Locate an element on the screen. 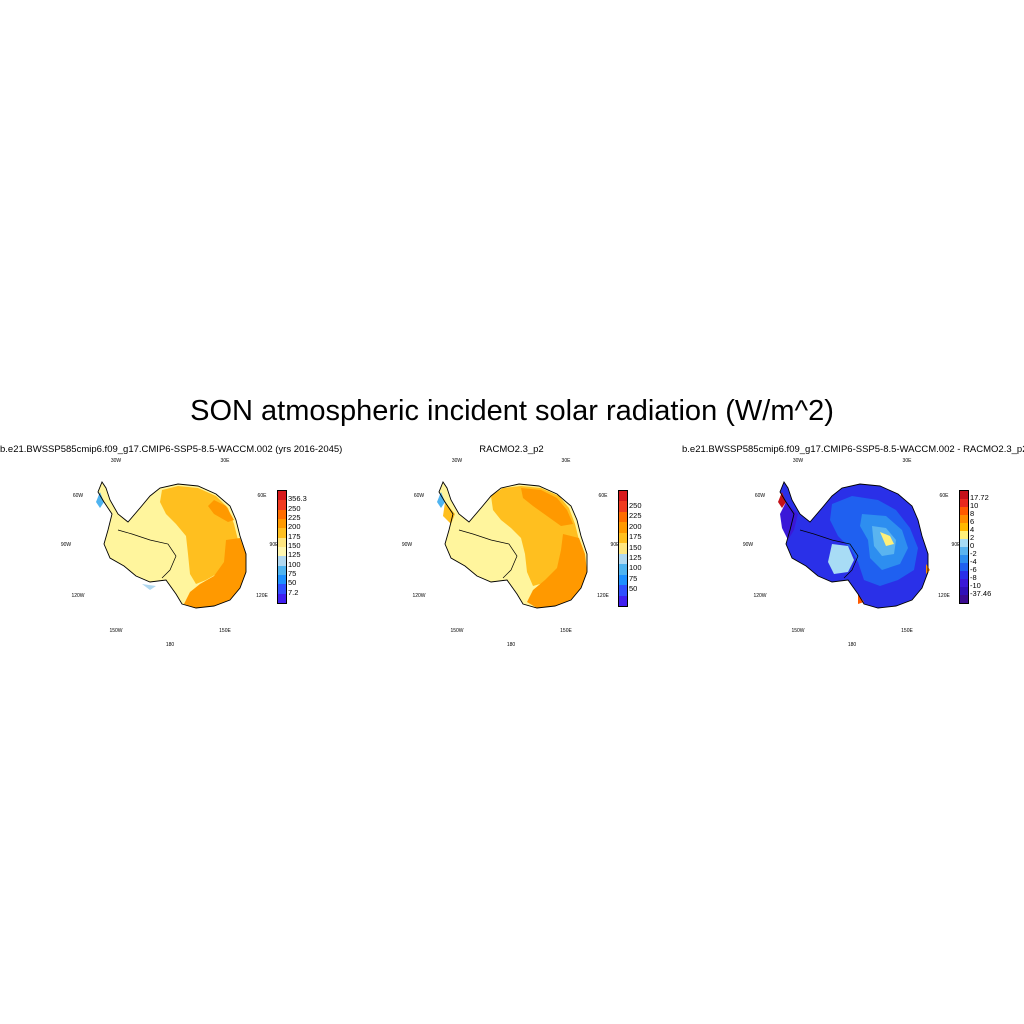  map-fill-difference is located at coordinates (854, 545).